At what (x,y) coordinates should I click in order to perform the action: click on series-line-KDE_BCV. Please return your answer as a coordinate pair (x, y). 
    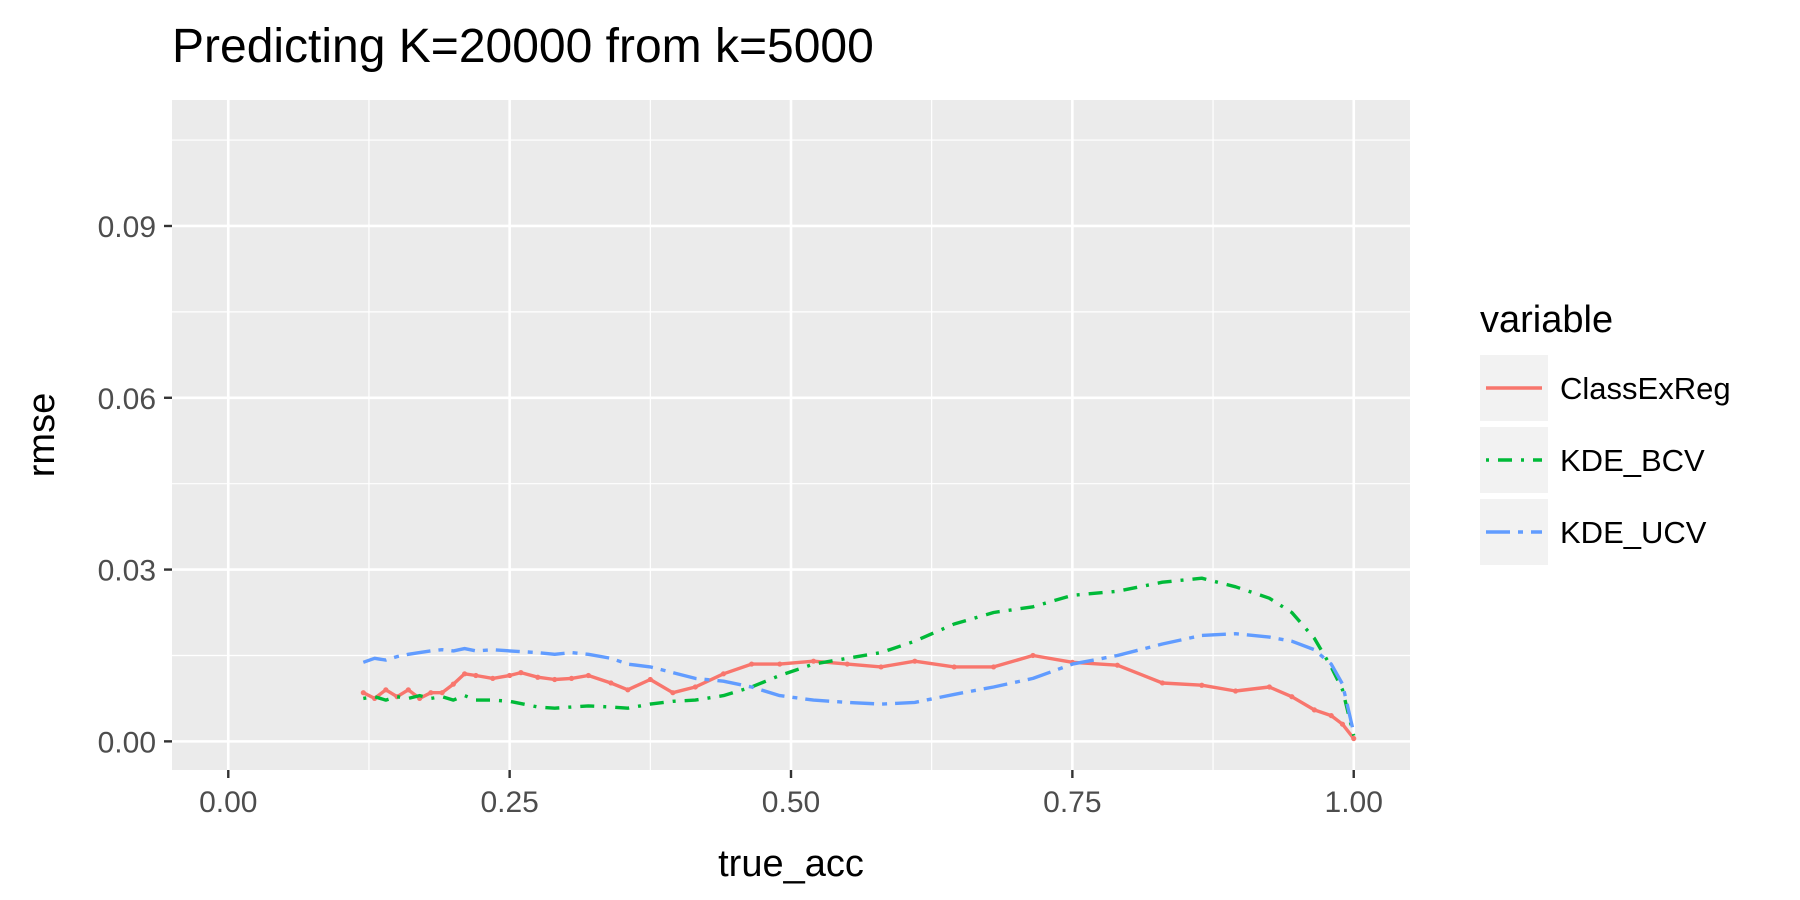
    Looking at the image, I should click on (859, 656).